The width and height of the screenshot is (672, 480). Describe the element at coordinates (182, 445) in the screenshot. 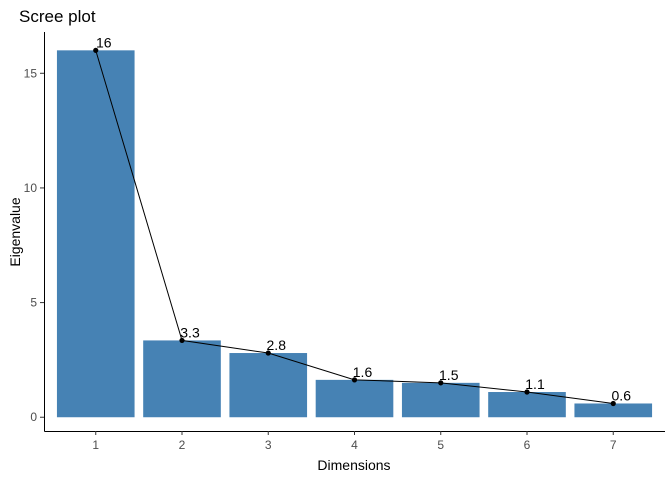

I see `x-tick-label: 2` at that location.